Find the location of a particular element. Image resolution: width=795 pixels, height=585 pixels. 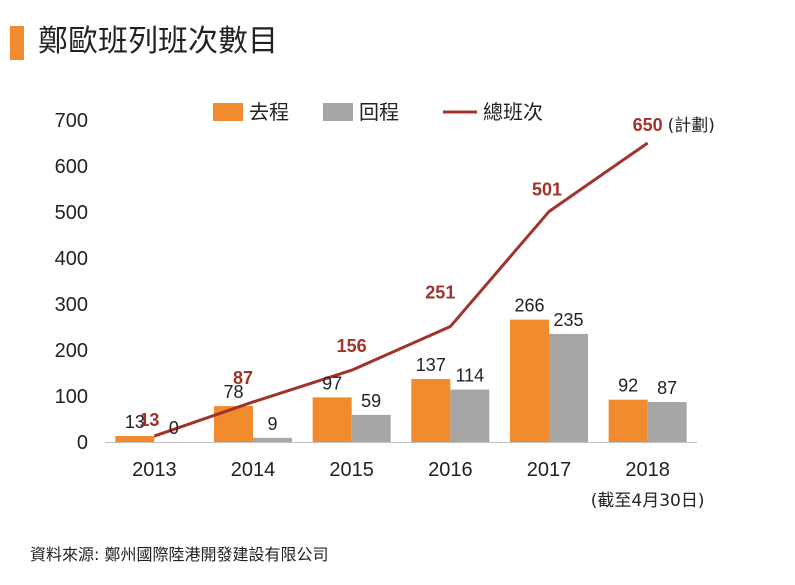

x-tick-label: 2013 is located at coordinates (154, 470).